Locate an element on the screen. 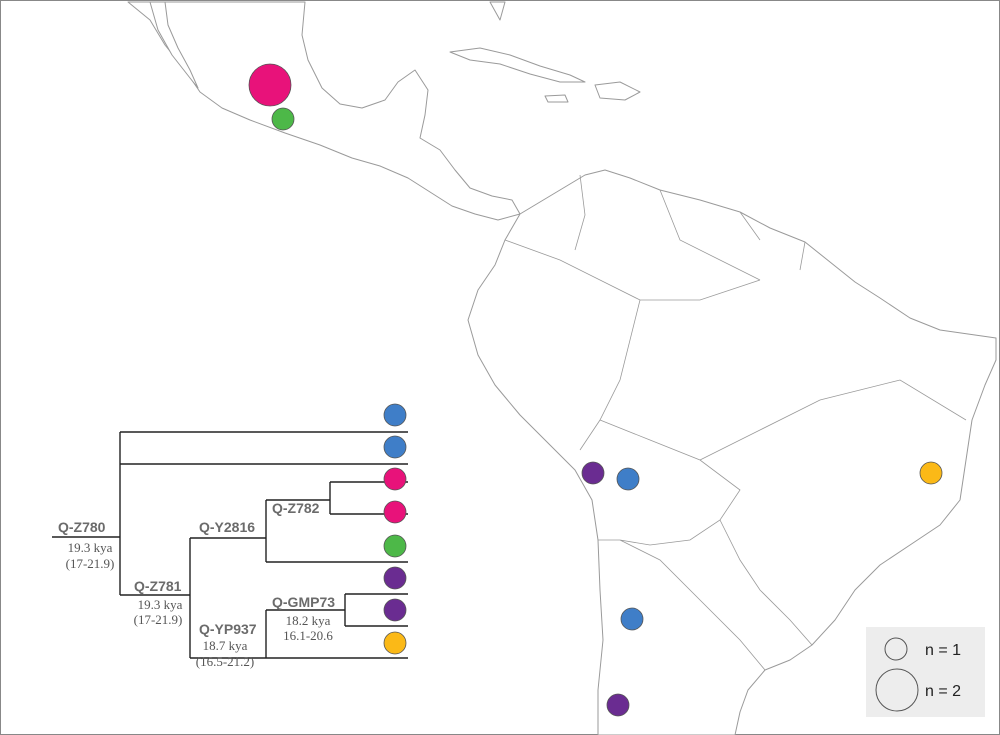 This screenshot has width=1000, height=735. node-label: Q-Z781 is located at coordinates (158, 586).